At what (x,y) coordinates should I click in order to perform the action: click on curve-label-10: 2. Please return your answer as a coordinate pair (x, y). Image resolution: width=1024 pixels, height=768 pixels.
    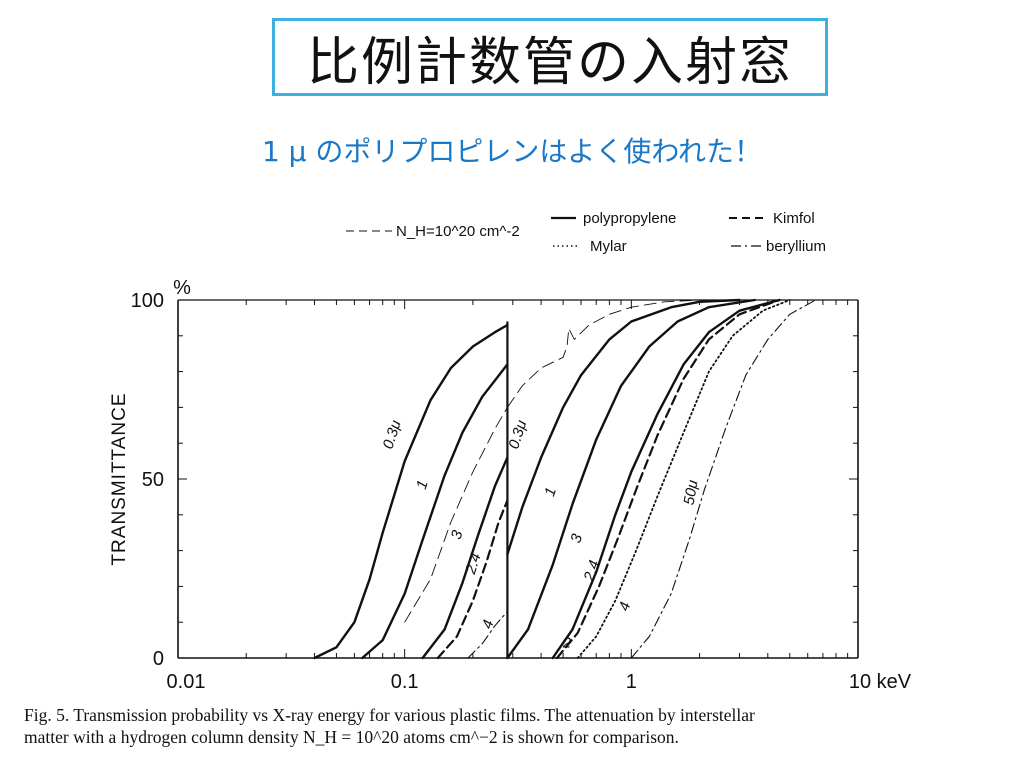
    Looking at the image, I should click on (567, 642).